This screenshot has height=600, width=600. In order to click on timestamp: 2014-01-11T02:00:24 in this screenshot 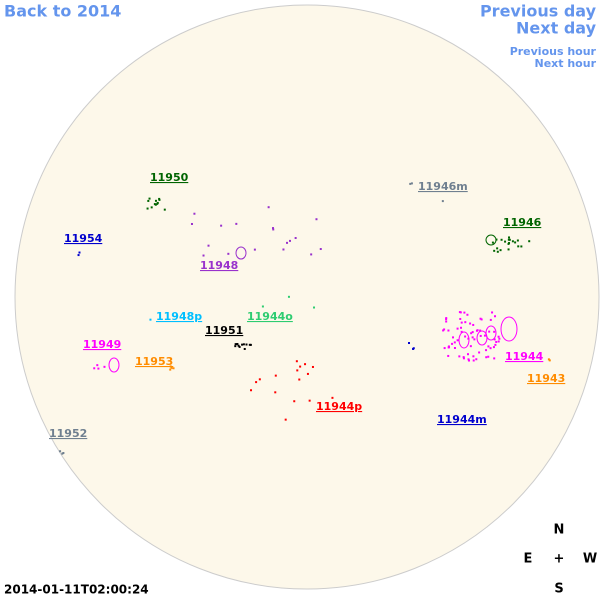, I will do `click(76, 590)`.